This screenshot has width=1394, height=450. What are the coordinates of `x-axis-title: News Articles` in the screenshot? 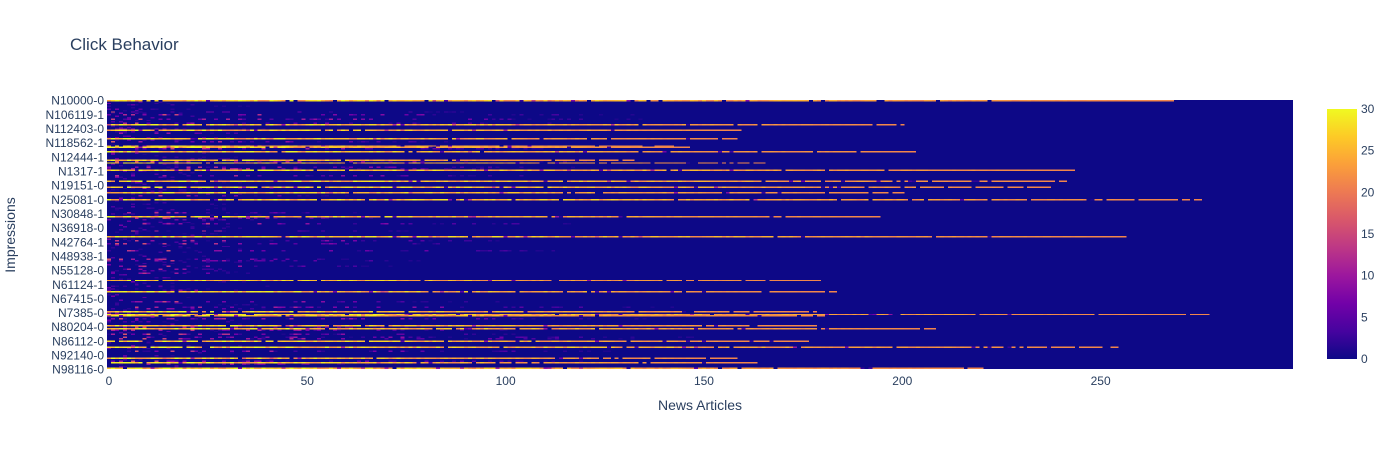 It's located at (700, 405).